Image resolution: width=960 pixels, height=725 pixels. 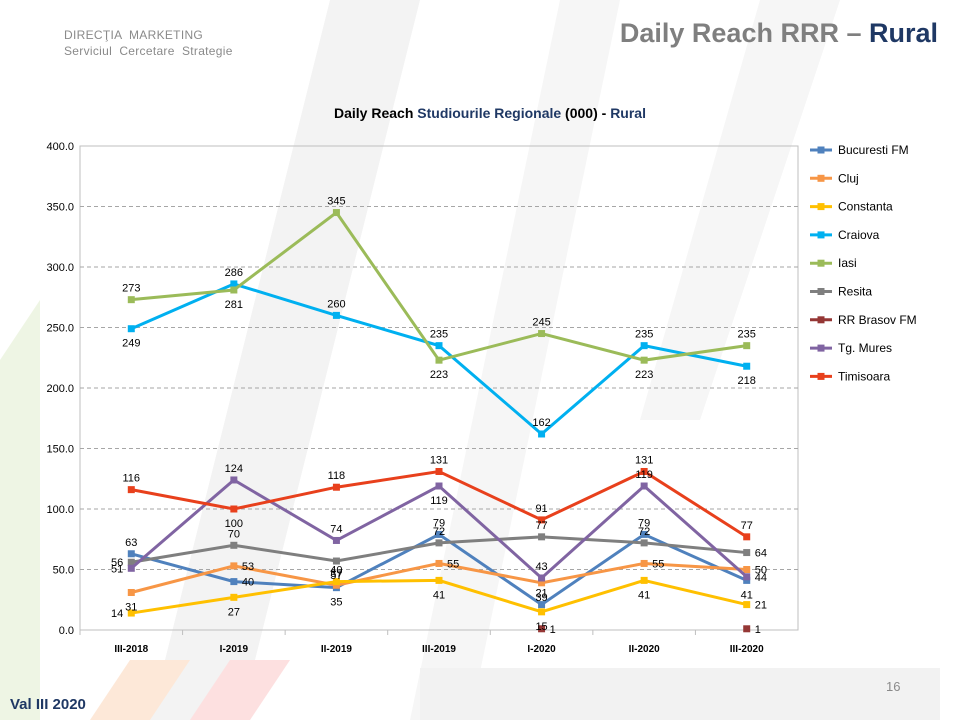 I want to click on data-label: 37, so click(x=336, y=574).